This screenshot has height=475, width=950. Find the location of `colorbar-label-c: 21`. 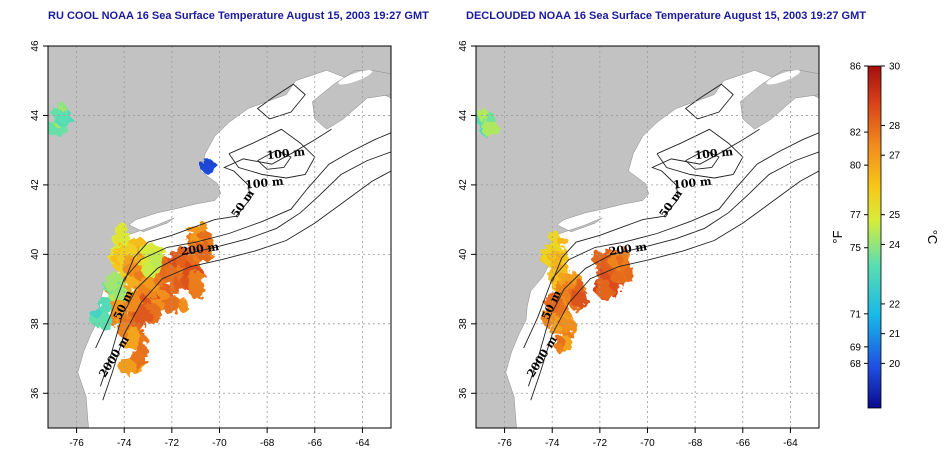

colorbar-label-c: 21 is located at coordinates (895, 334).